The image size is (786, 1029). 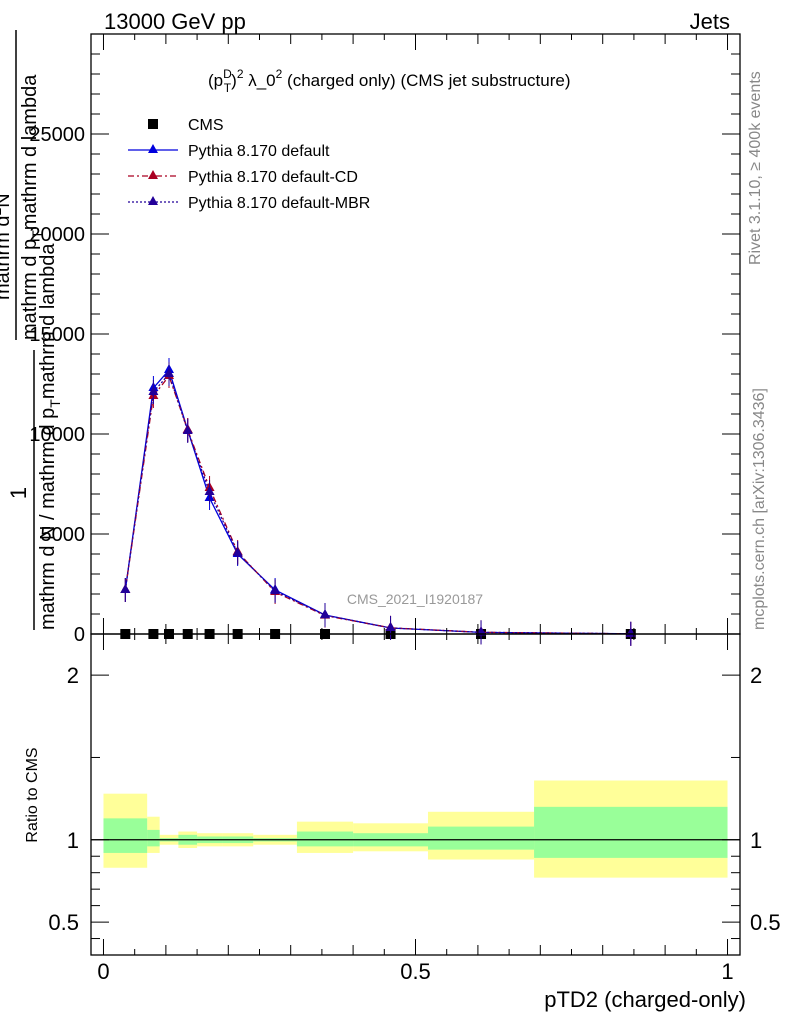 What do you see at coordinates (48, 321) in the screenshot?
I see `ylabel-den-1b: mathrm d lambda` at bounding box center [48, 321].